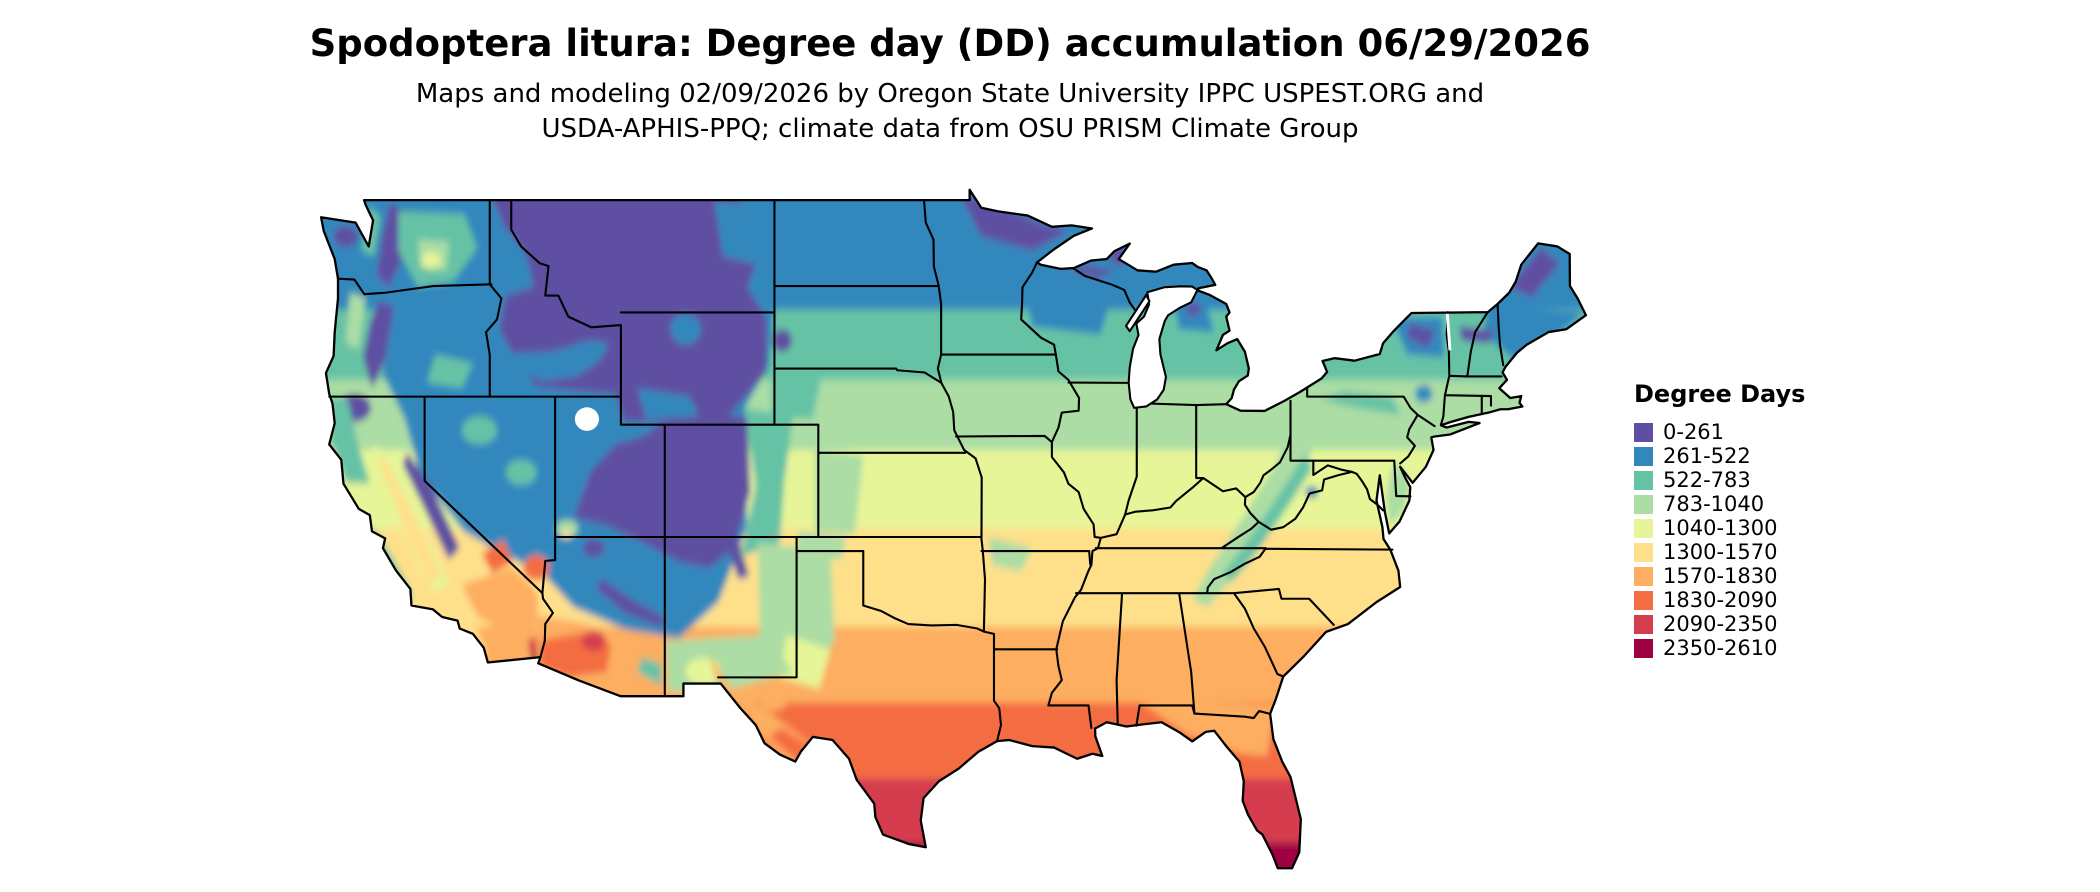  Describe the element at coordinates (1137, 313) in the screenshot. I see `green-bay` at that location.